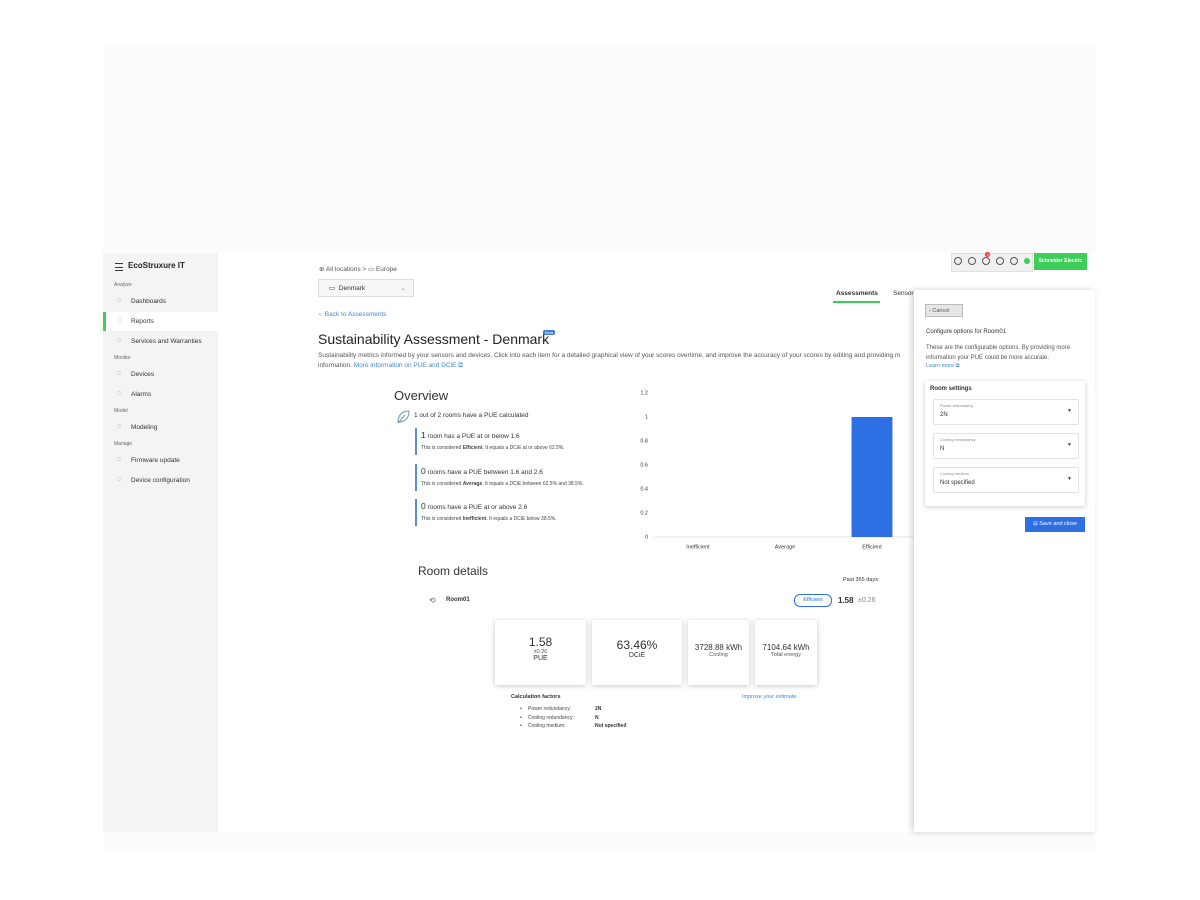  Describe the element at coordinates (421, 395) in the screenshot. I see `overview-title: Overview` at that location.